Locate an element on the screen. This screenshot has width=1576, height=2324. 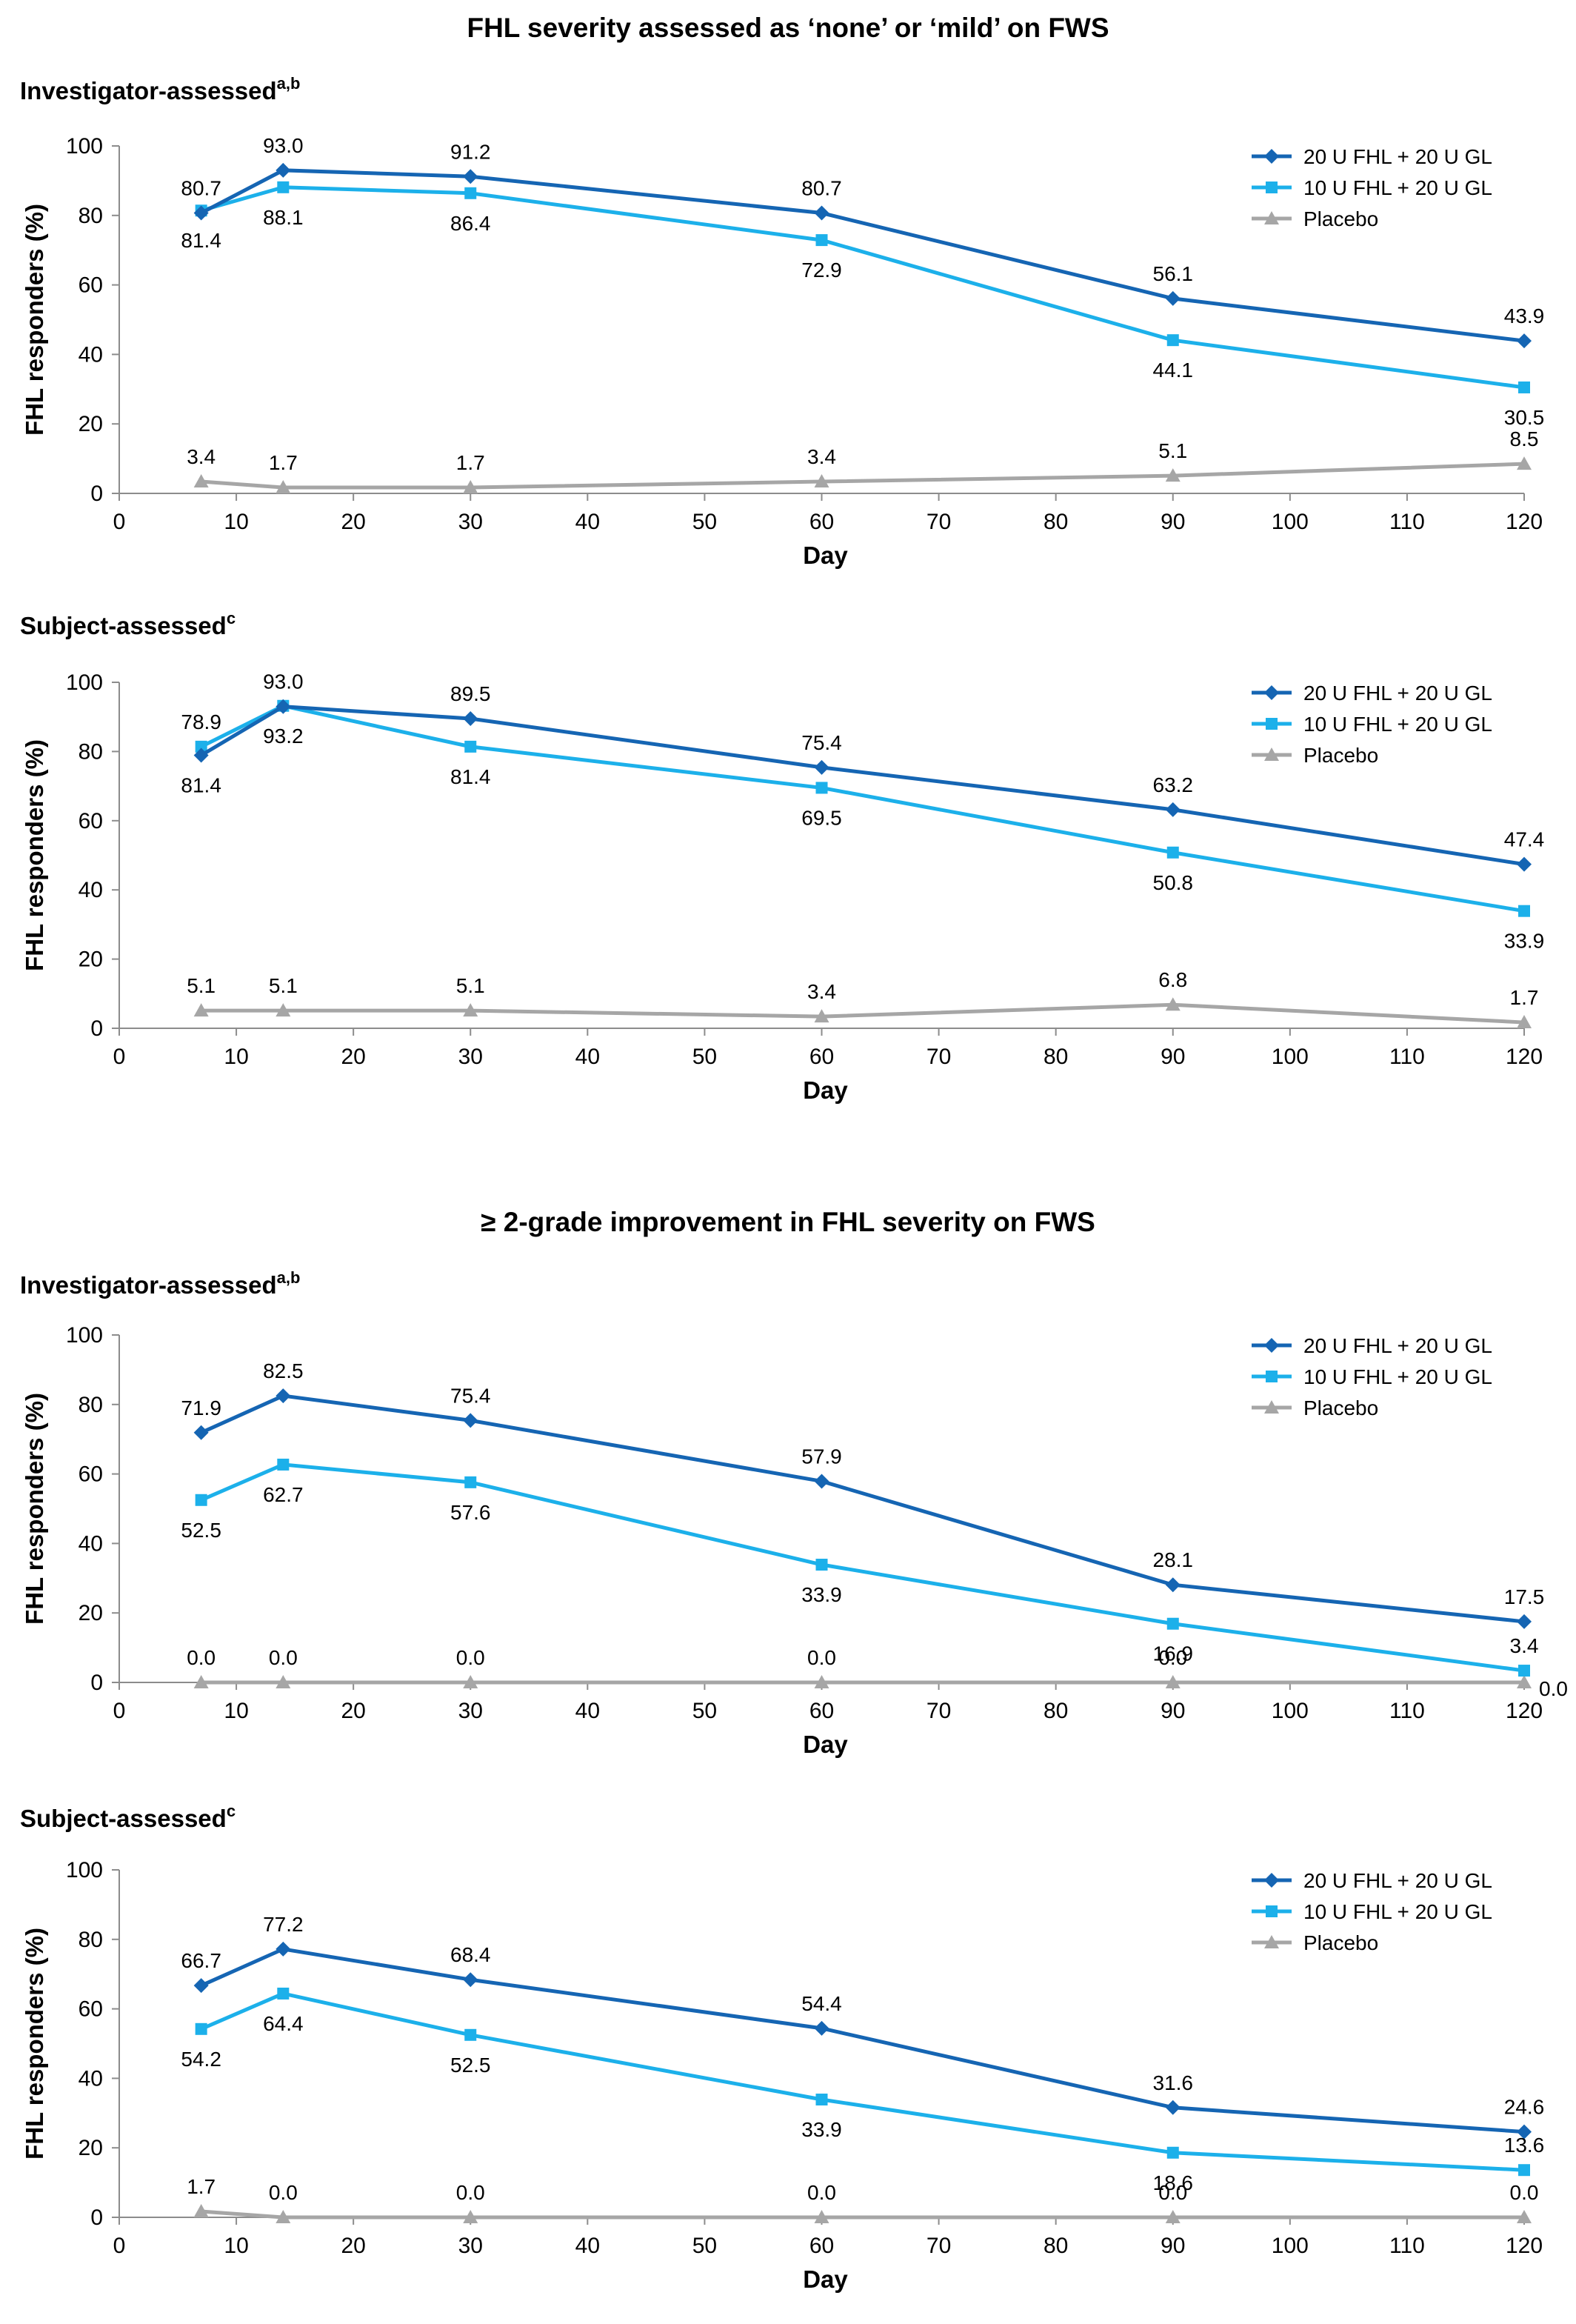
data-label: 52.5 is located at coordinates (470, 2065).